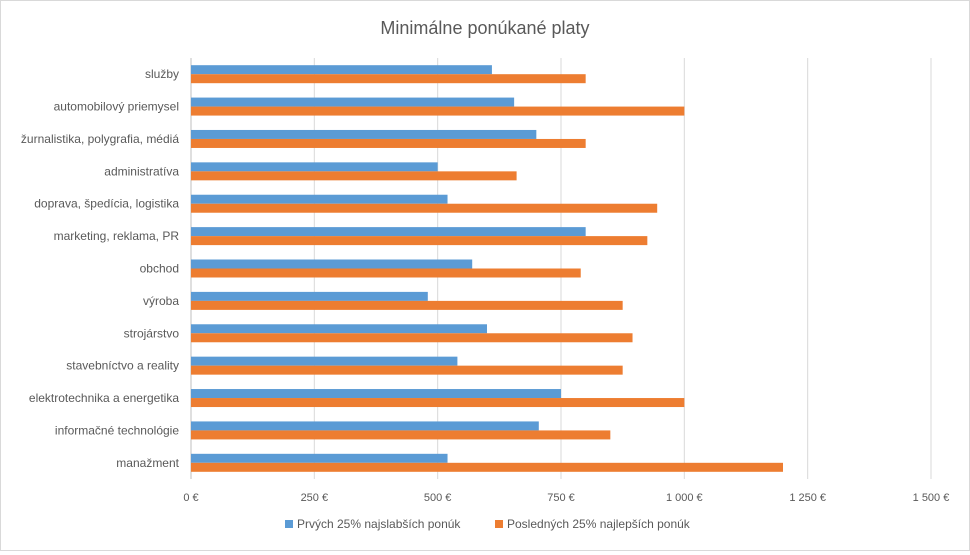 This screenshot has height=555, width=970. I want to click on legend-label: Posledných 25% najlepších ponúk, so click(599, 524).